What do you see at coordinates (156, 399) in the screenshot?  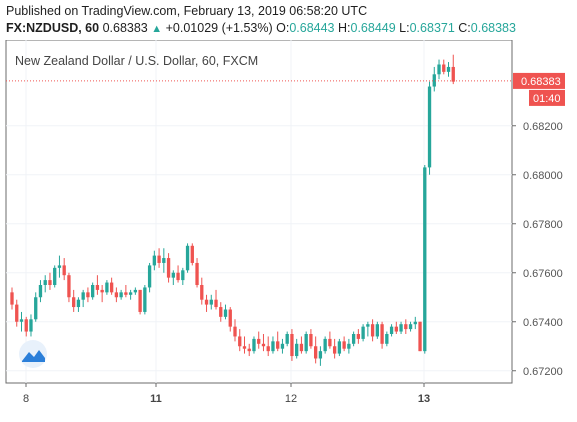 I see `x-tick-label: 11` at bounding box center [156, 399].